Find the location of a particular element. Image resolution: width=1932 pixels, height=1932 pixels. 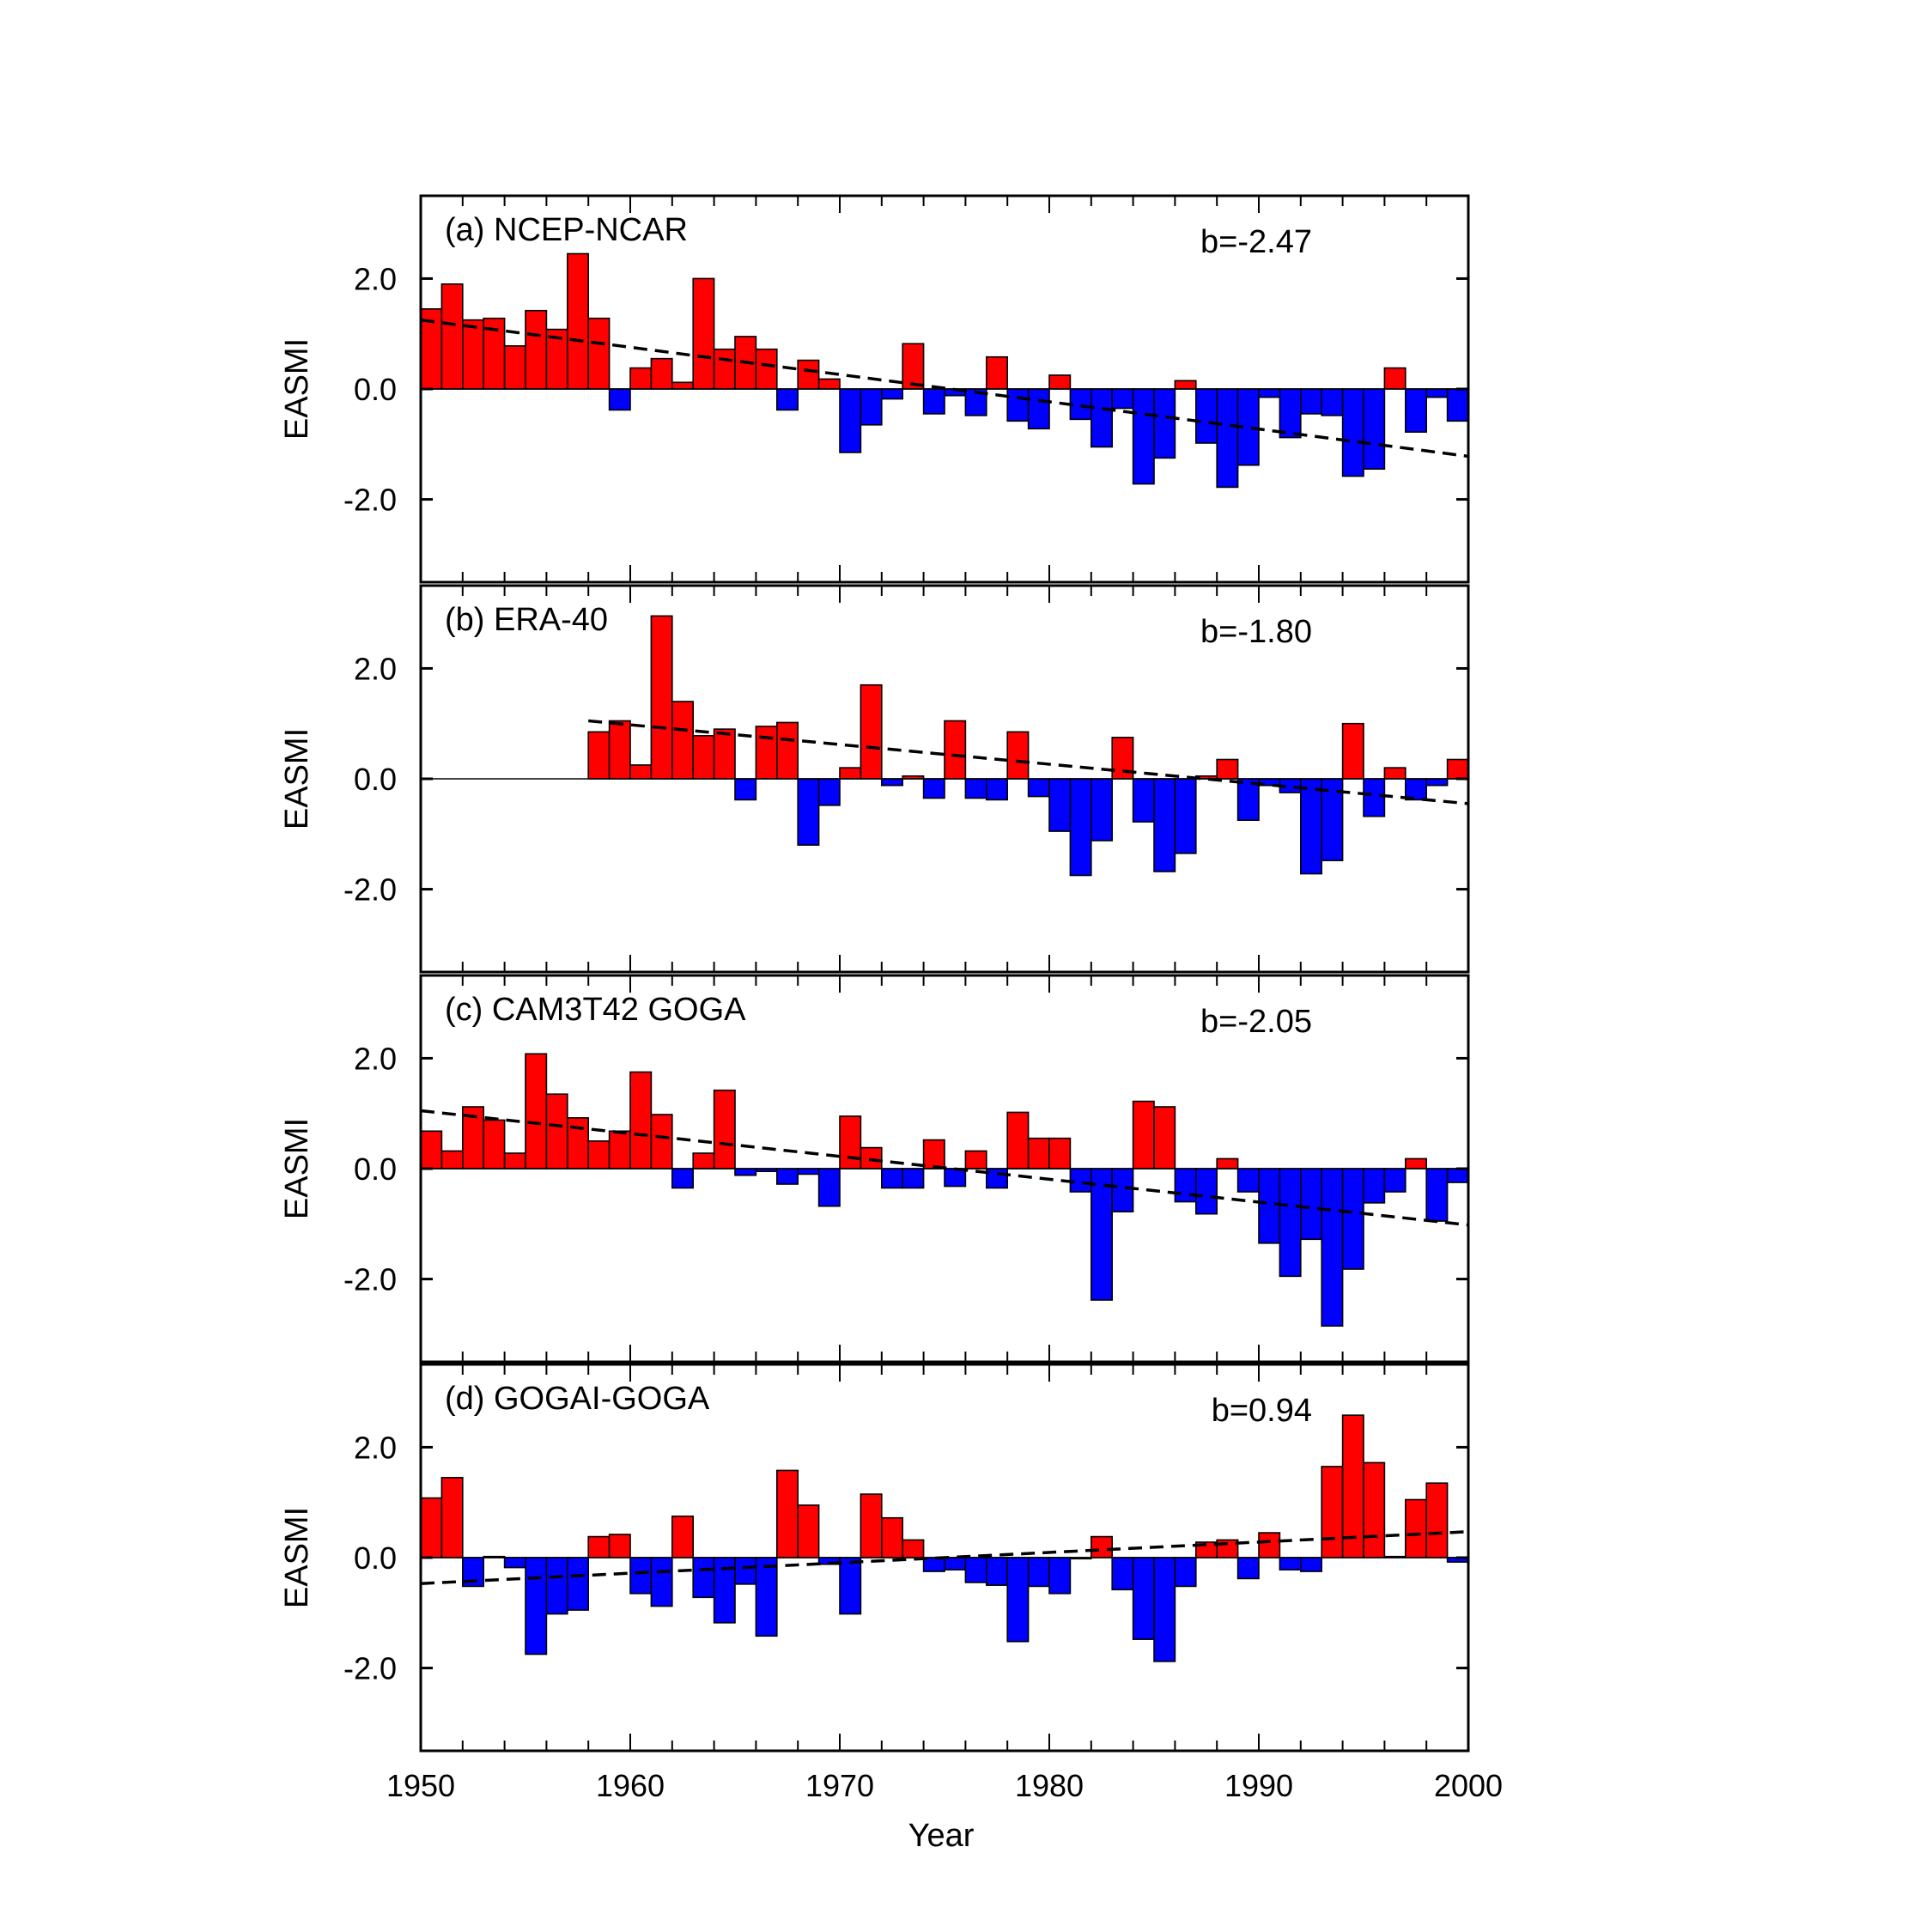

y-tick-label: 0.0 is located at coordinates (376, 1169).